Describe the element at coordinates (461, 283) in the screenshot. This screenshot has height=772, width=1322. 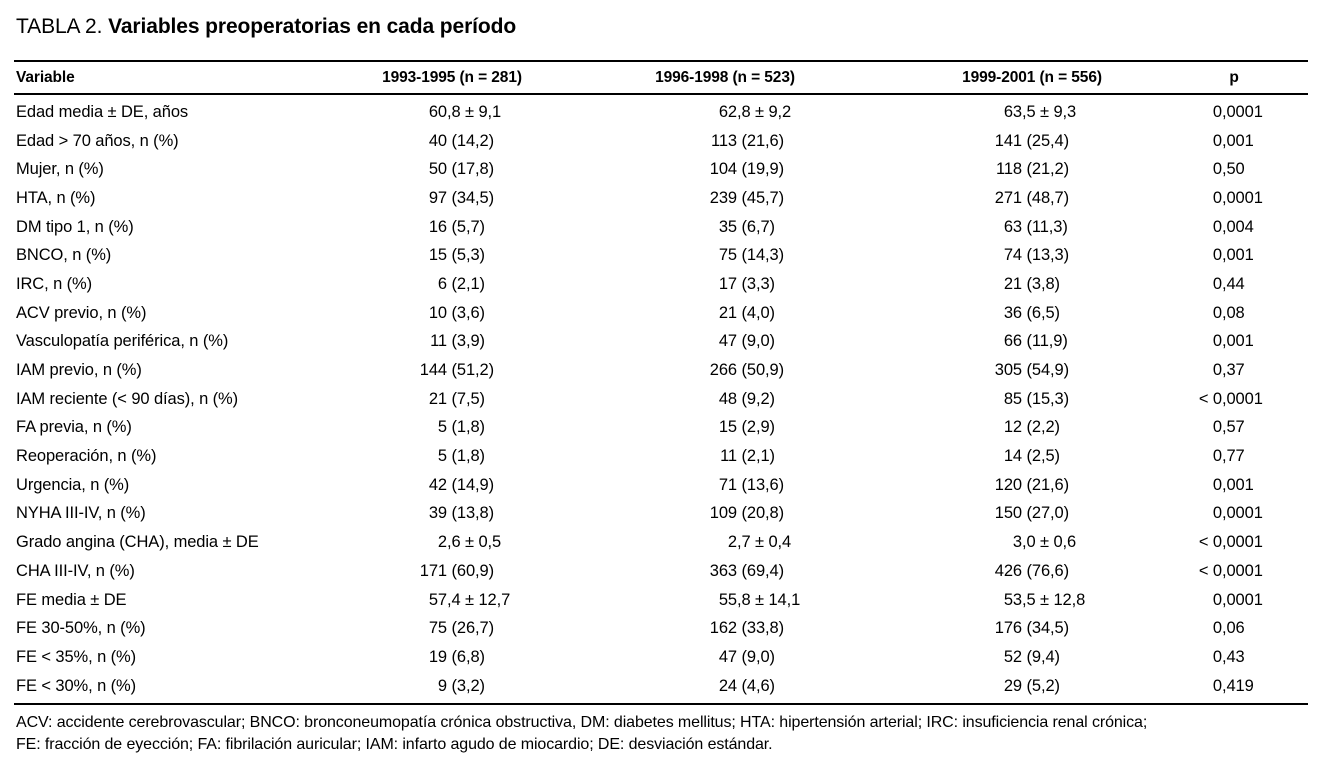
I see `cell-period-1993-1995: 6 (2,1)` at that location.